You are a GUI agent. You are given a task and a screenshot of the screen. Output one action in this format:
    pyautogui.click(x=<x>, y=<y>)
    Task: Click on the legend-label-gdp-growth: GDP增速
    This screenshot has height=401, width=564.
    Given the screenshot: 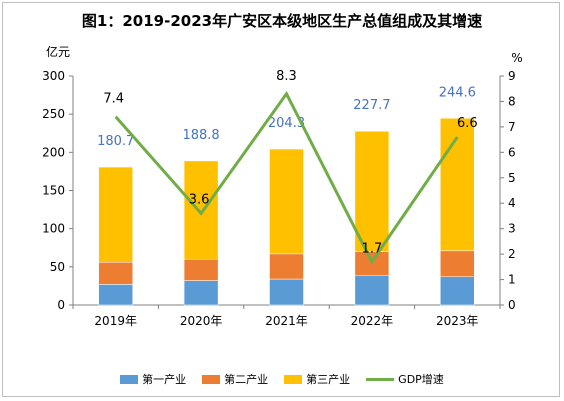 What is the action you would take?
    pyautogui.click(x=421, y=379)
    